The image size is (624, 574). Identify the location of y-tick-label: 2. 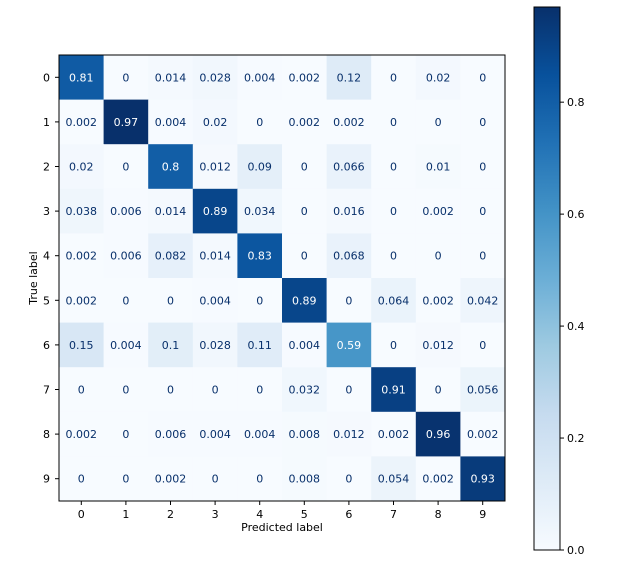
(46, 167).